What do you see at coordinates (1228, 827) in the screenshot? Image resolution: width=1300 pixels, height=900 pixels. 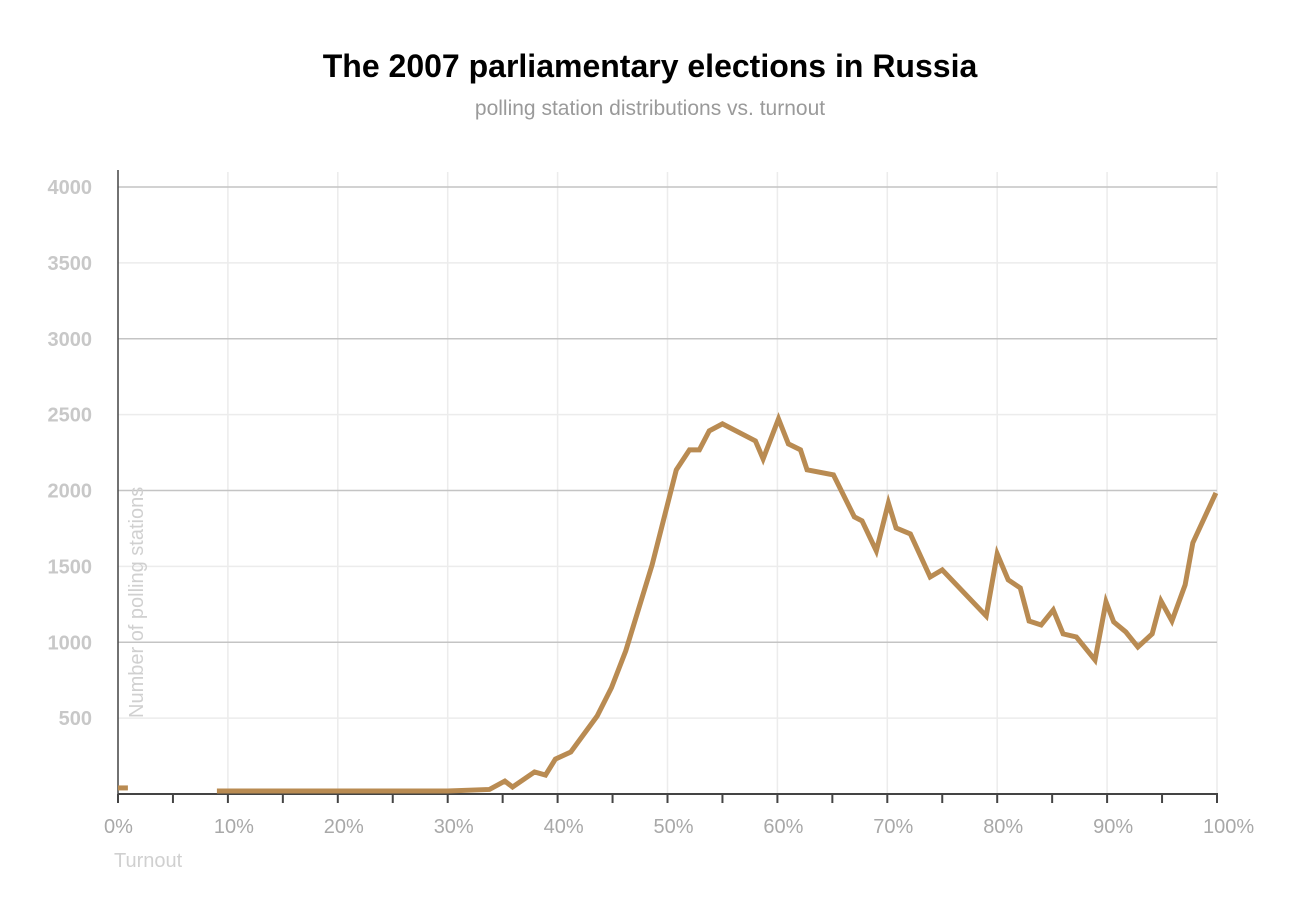 I see `x-tick-label: 100%` at bounding box center [1228, 827].